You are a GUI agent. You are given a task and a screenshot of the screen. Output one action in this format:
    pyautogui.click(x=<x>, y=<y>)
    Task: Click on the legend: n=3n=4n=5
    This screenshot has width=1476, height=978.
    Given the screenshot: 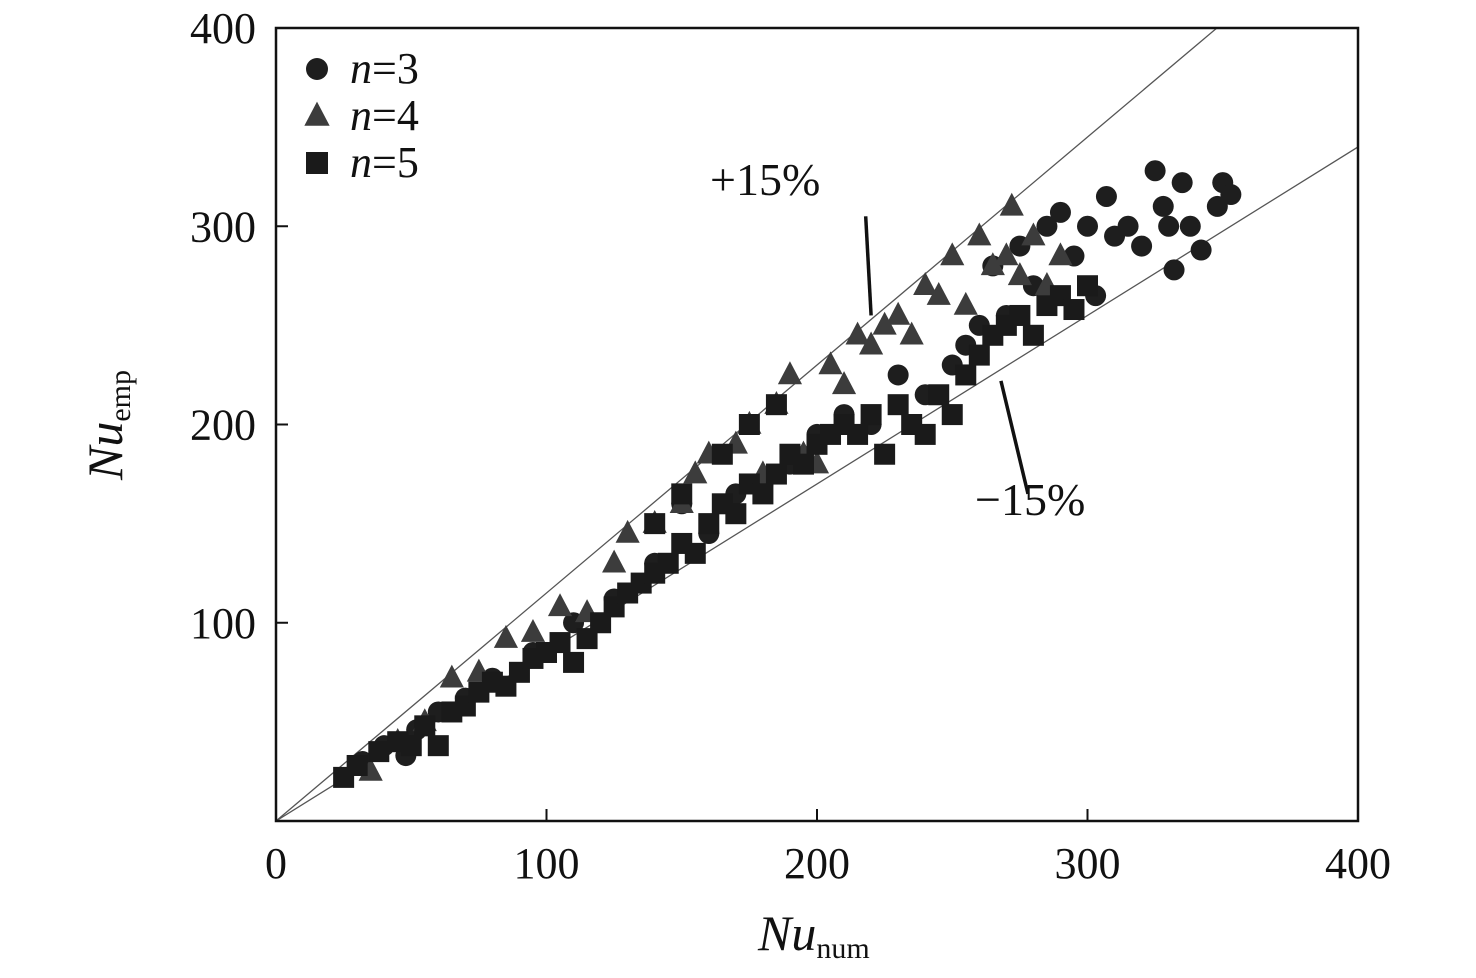 What is the action you would take?
    pyautogui.click(x=361, y=115)
    